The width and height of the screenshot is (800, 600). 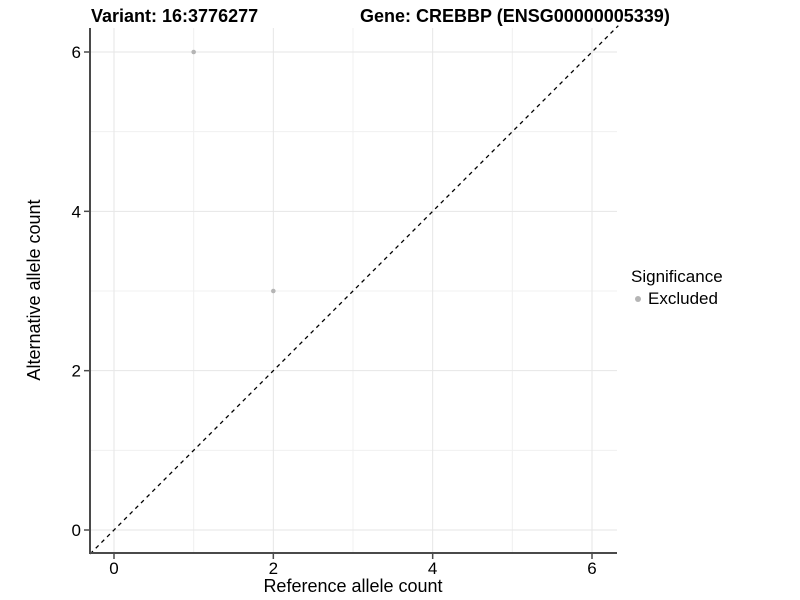 What do you see at coordinates (515, 16) in the screenshot?
I see `plot-title-gene: Gene: CREBBP (ENSG00000005339)` at bounding box center [515, 16].